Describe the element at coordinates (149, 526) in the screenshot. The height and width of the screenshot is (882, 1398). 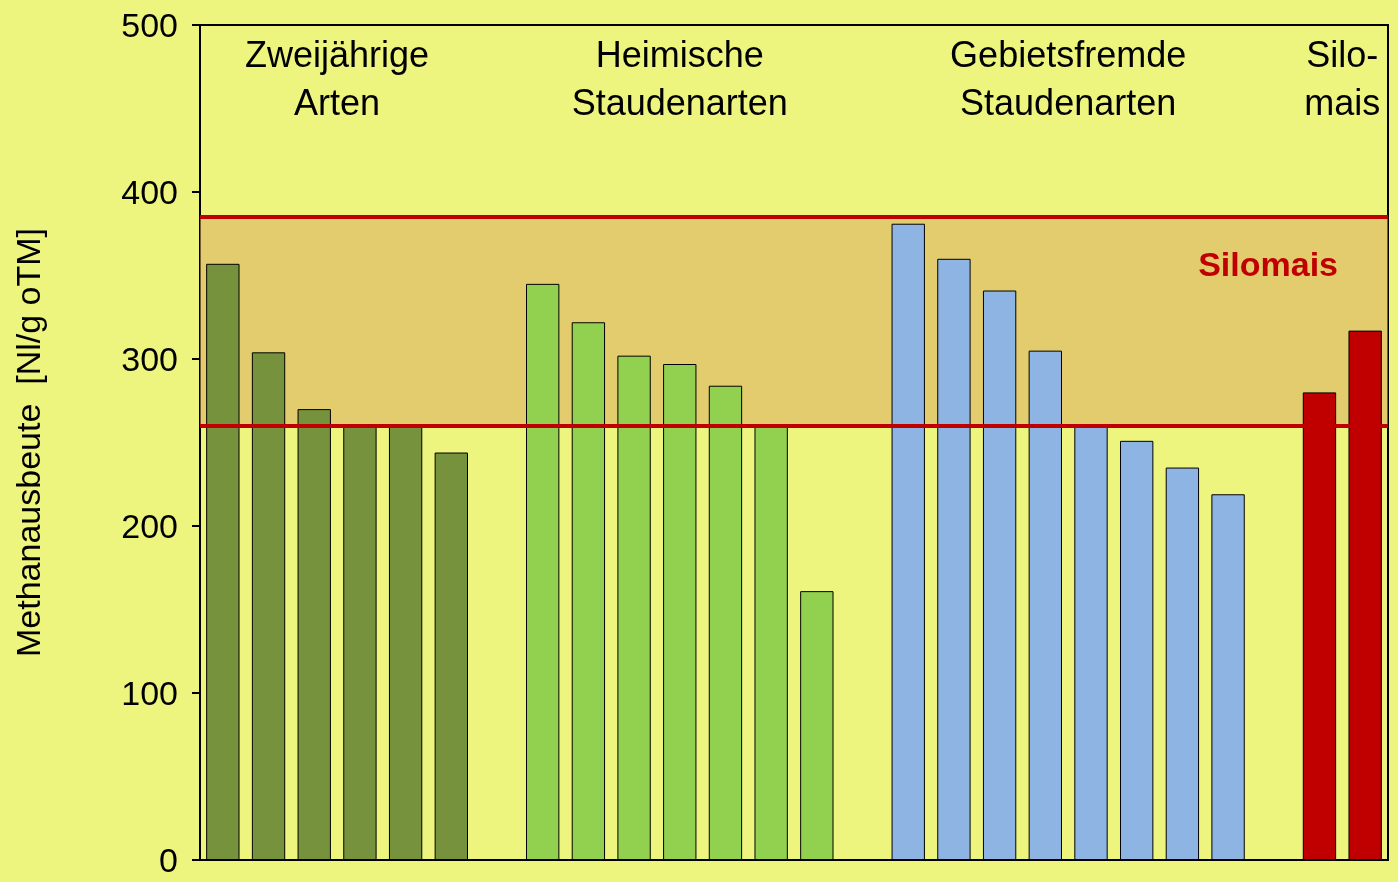
I see `y-tick-label: 200` at that location.